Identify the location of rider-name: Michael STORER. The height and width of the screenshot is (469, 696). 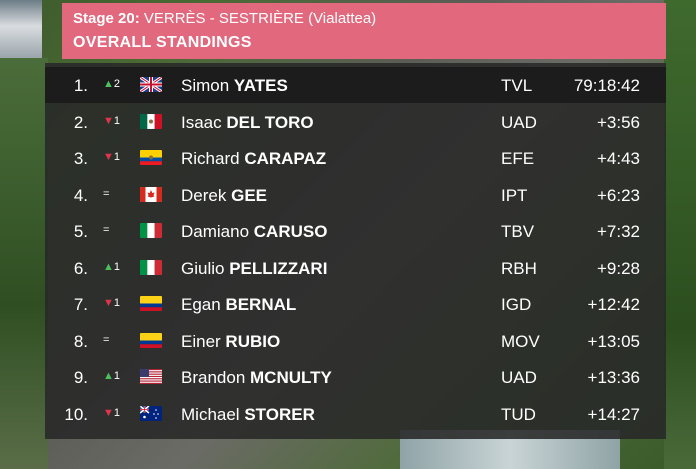
(248, 415).